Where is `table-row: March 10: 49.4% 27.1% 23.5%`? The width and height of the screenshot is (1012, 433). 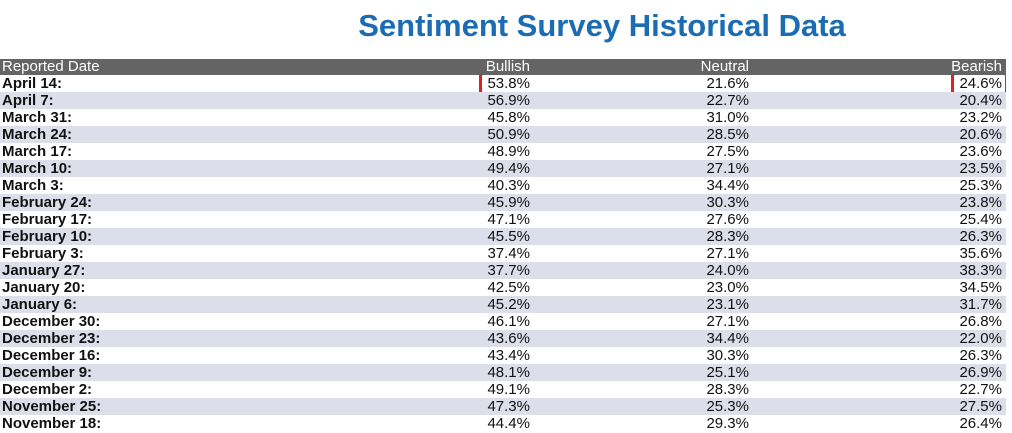 table-row: March 10: 49.4% 27.1% 23.5% is located at coordinates (503, 168).